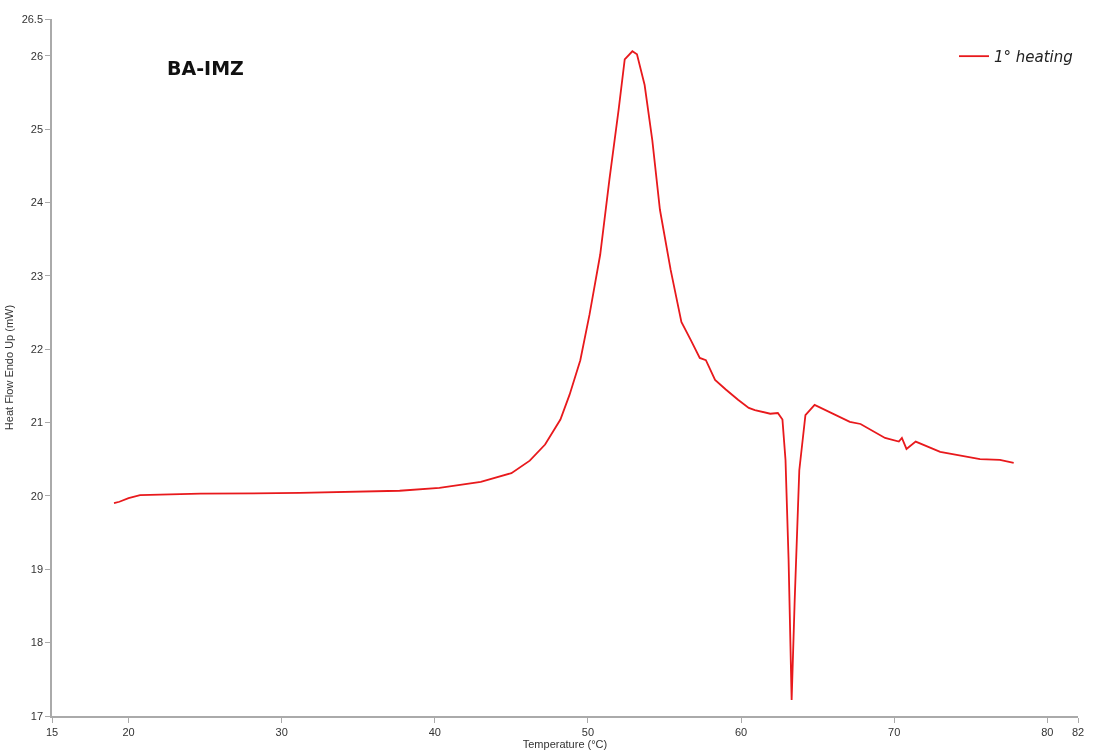  What do you see at coordinates (37, 569) in the screenshot?
I see `y-tick-label: 19` at bounding box center [37, 569].